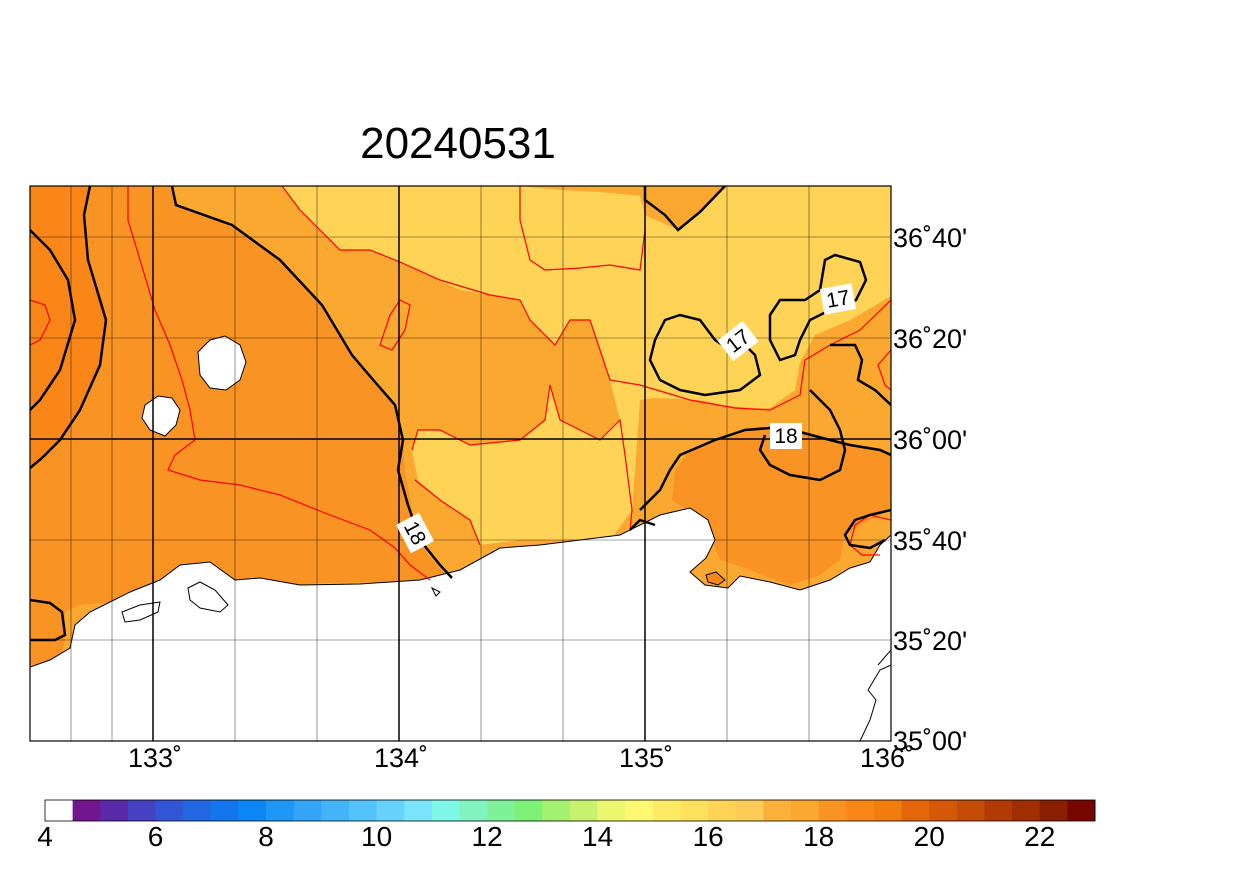  I want to click on colorbar, so click(570, 810).